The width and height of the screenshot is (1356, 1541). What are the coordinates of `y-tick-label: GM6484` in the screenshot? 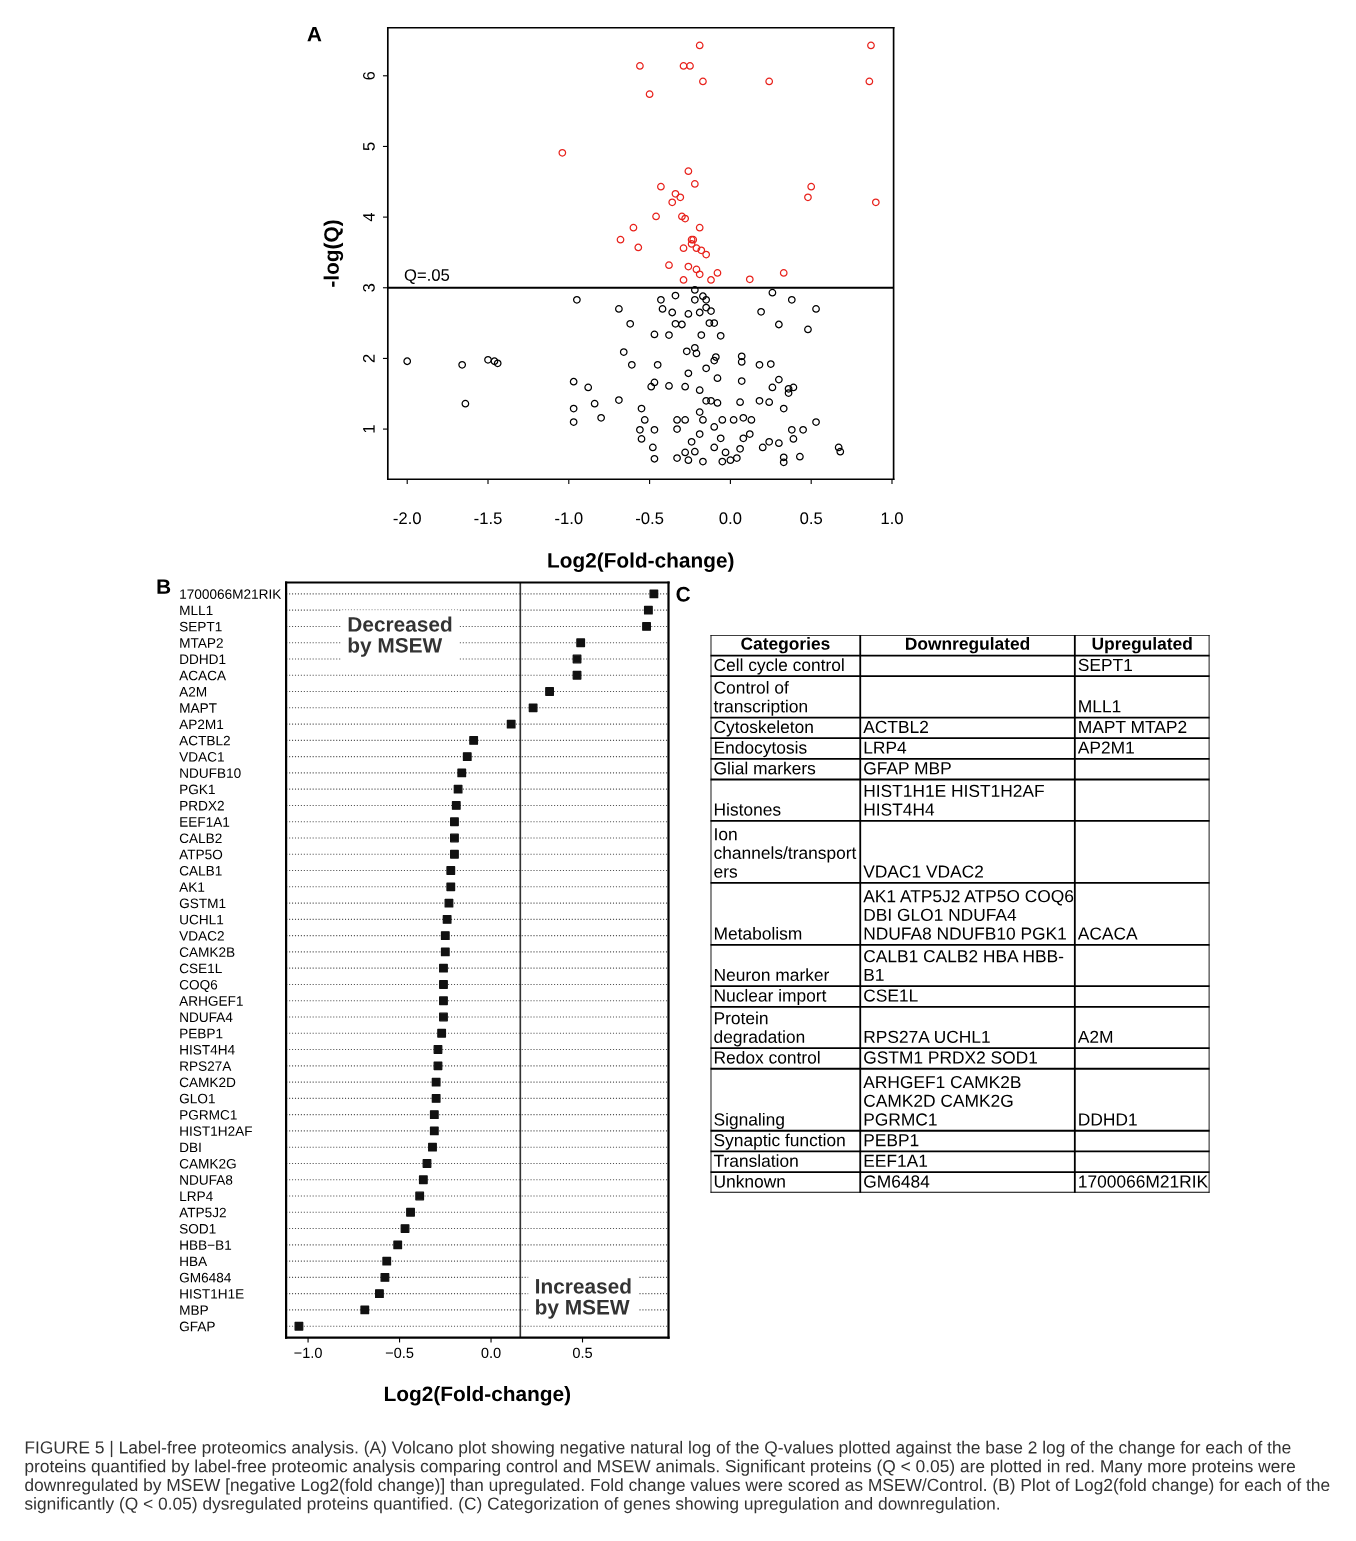 It's located at (205, 1277).